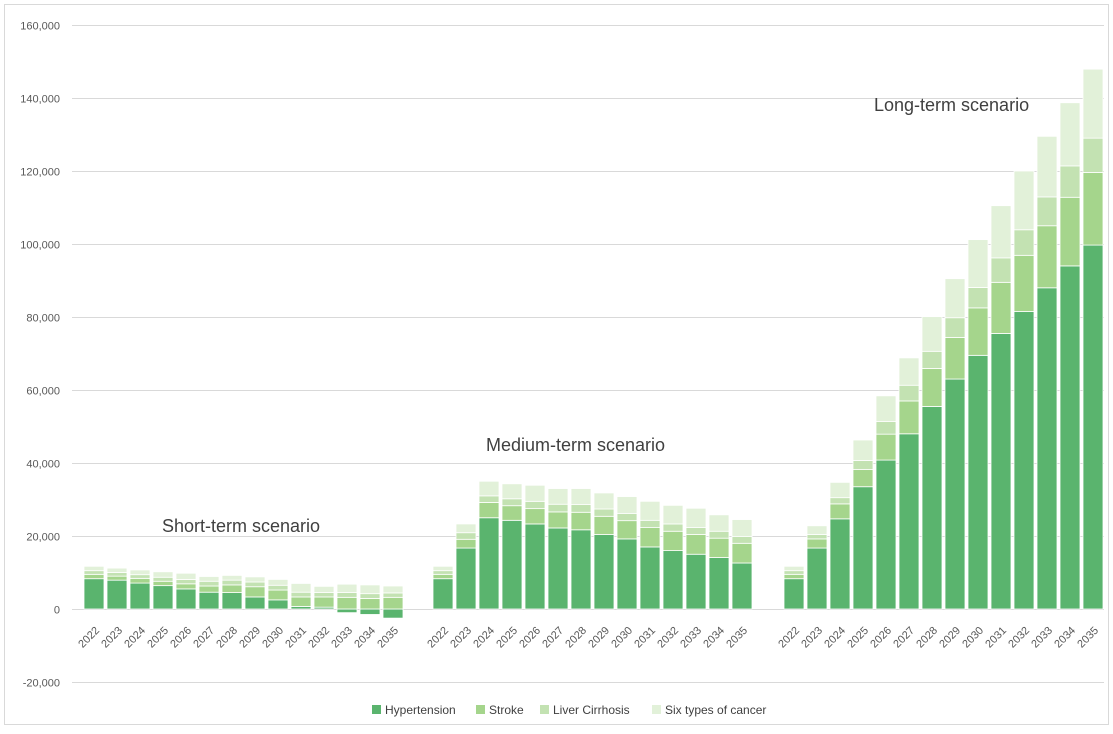 This screenshot has width=1113, height=734. Describe the element at coordinates (575, 445) in the screenshot. I see `scenario-label: Medium-term scenario` at that location.